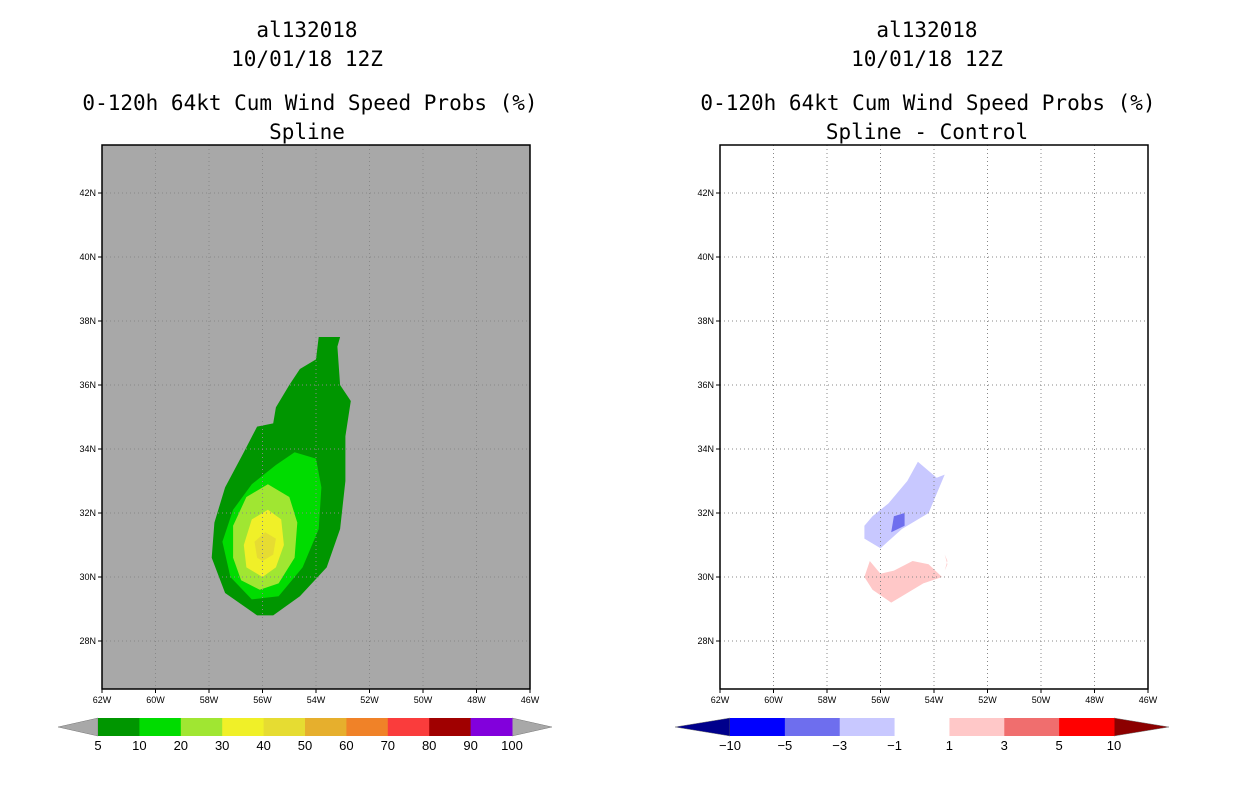 The width and height of the screenshot is (1236, 800). What do you see at coordinates (827, 700) in the screenshot?
I see `right-xtick-label-2: 58W` at bounding box center [827, 700].